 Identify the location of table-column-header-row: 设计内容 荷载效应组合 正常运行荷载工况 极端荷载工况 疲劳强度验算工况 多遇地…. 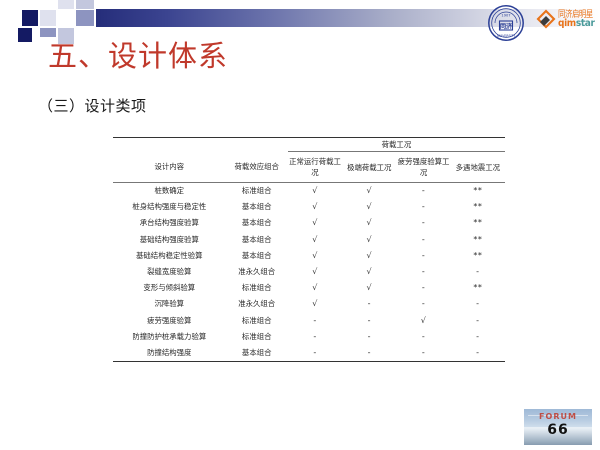
(309, 167).